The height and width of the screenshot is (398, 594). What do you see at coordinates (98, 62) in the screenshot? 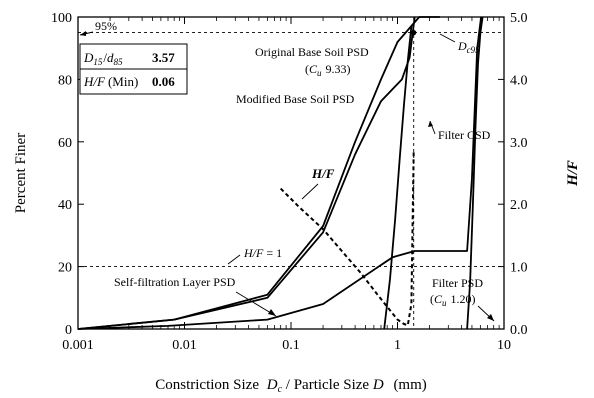
I see `ratio-subscript-1: 15` at bounding box center [98, 62].